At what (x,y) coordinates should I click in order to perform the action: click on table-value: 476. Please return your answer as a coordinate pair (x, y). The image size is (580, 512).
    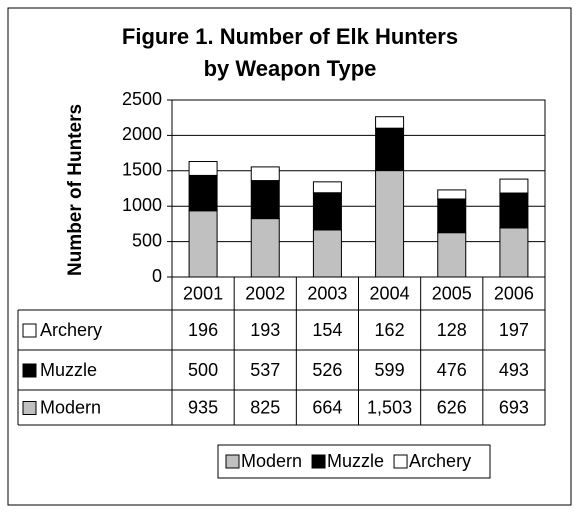
    Looking at the image, I should click on (452, 370).